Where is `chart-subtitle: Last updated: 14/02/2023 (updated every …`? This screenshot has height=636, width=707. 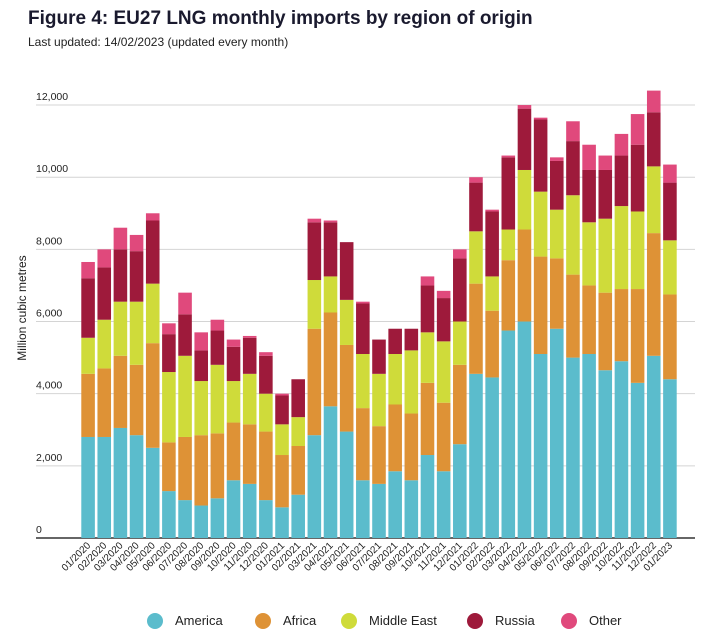
chart-subtitle: Last updated: 14/02/2023 (updated every … is located at coordinates (158, 42).